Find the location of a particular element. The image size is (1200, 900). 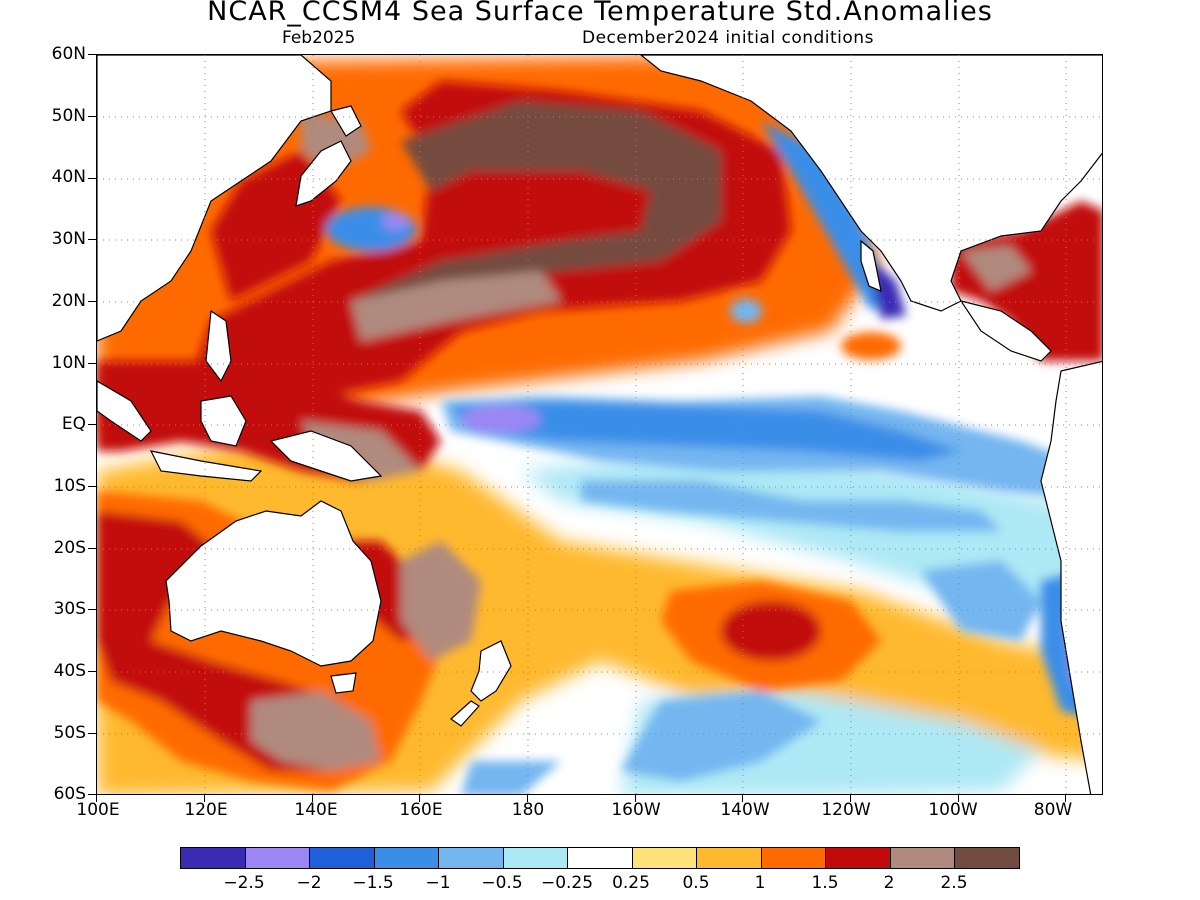

lon-label-120e: 120E is located at coordinates (206, 810).